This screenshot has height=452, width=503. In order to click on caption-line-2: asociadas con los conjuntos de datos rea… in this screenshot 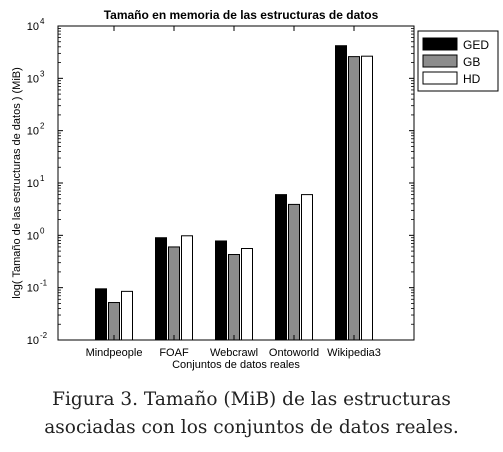, I will do `click(251, 427)`.